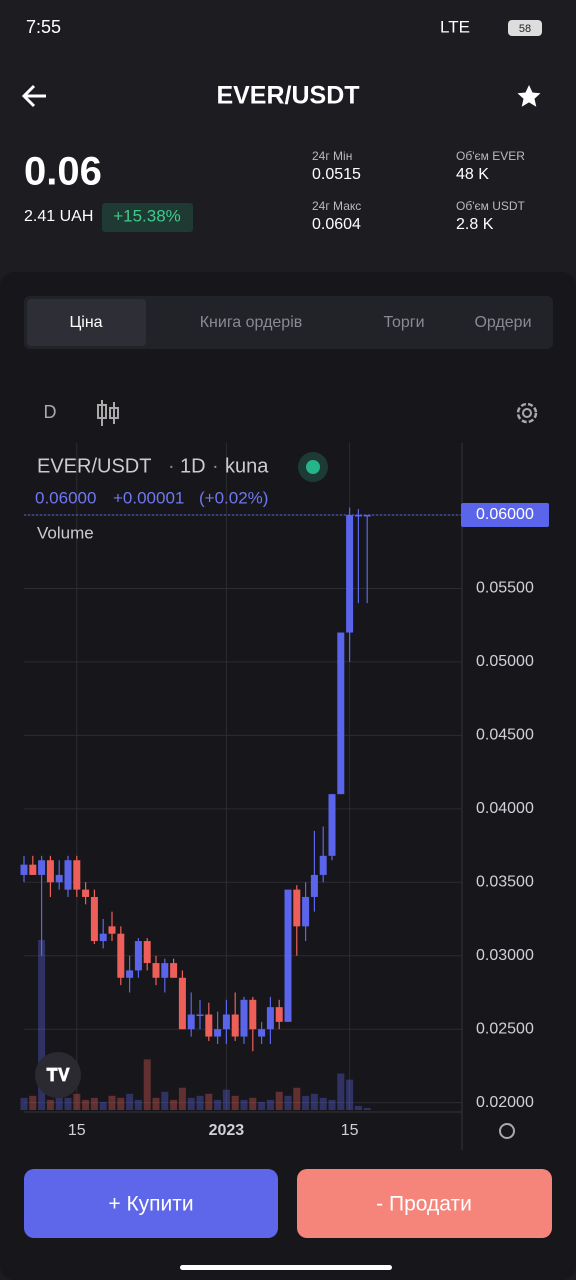 This screenshot has height=1280, width=576. What do you see at coordinates (43, 27) in the screenshot?
I see `status-time: 7:55` at bounding box center [43, 27].